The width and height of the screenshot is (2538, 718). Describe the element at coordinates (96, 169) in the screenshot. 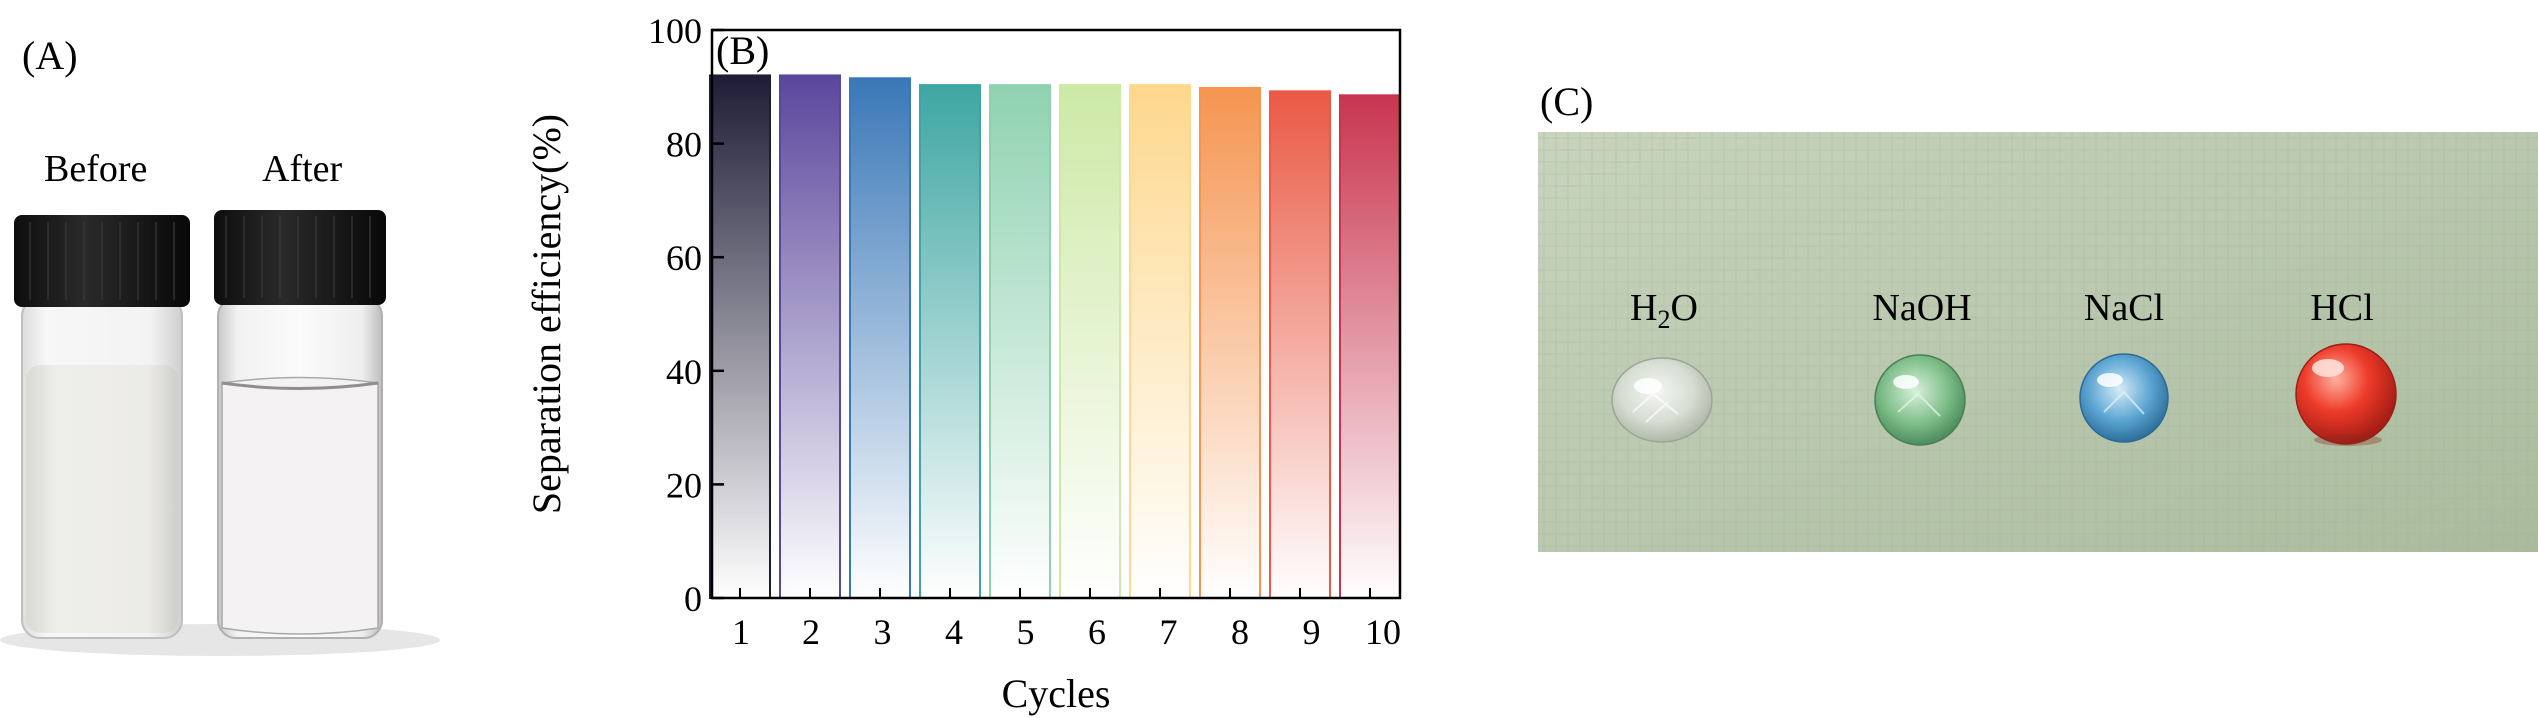

I see `before-label: Before` at that location.